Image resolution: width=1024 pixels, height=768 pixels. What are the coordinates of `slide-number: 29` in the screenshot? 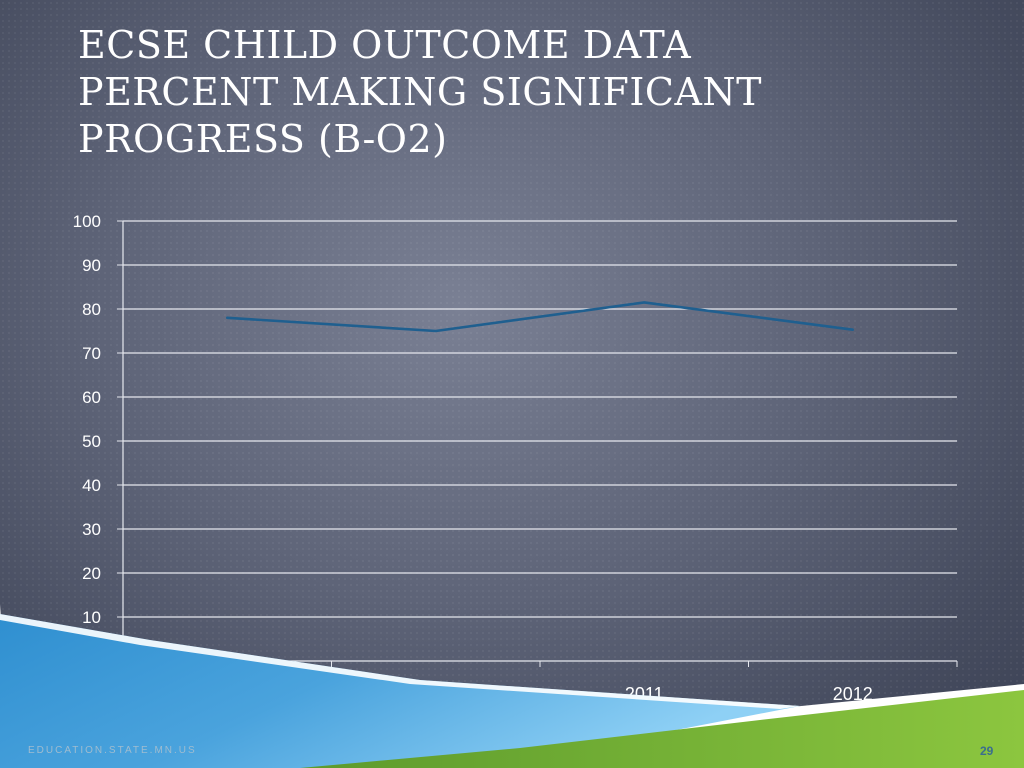 It's located at (987, 751).